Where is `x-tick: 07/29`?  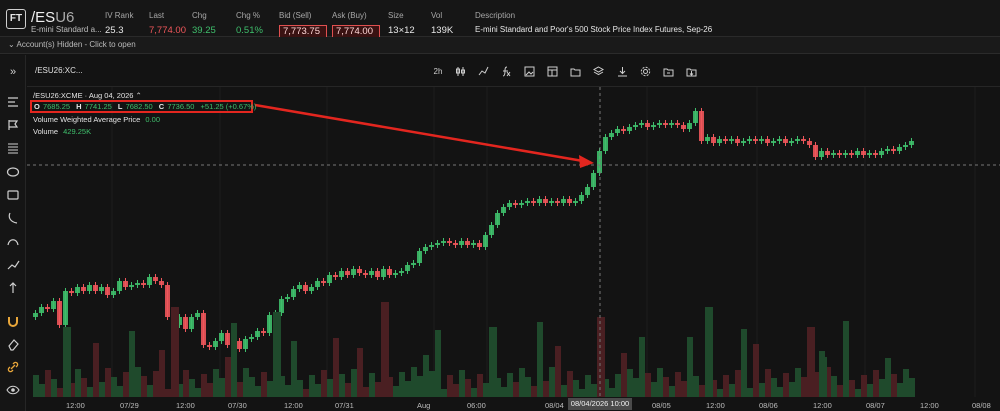
x-tick: 07/29 is located at coordinates (129, 405).